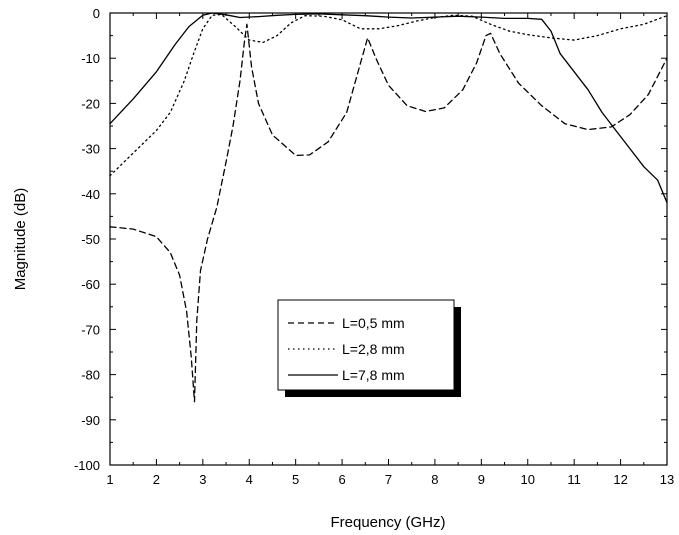  Describe the element at coordinates (90, 329) in the screenshot. I see `y-tick-label: -70` at that location.